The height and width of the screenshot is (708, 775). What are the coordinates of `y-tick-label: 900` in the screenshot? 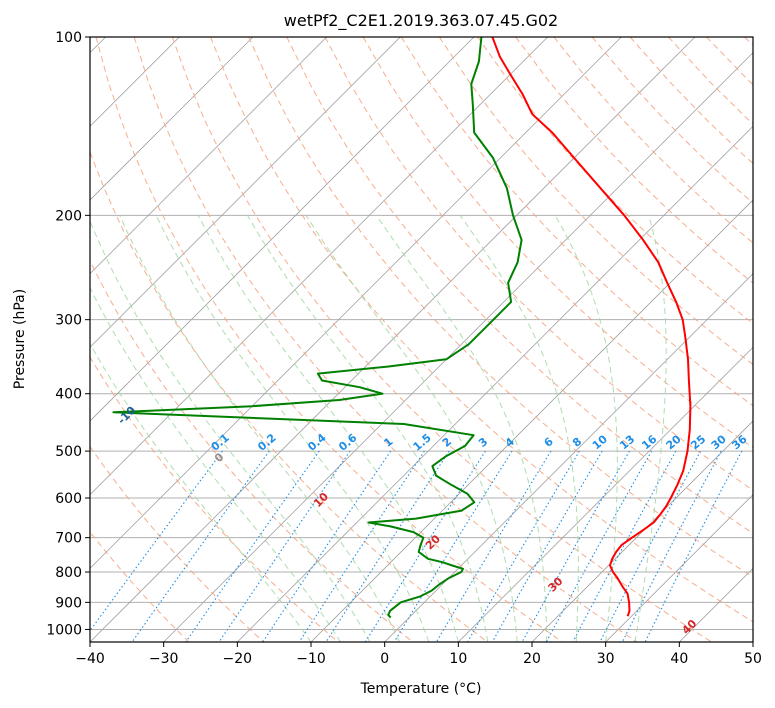 It's located at (68, 603).